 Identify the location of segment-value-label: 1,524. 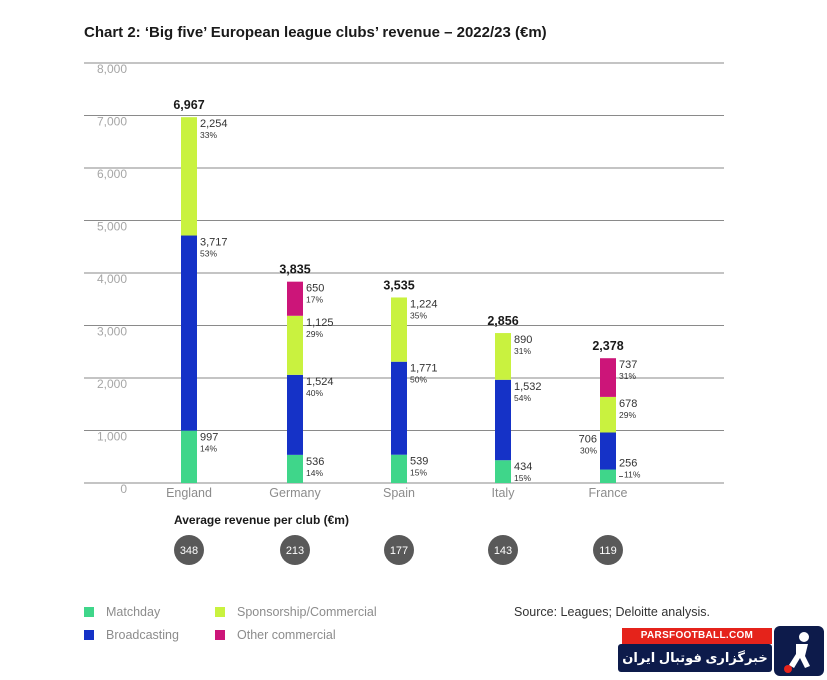
(320, 382).